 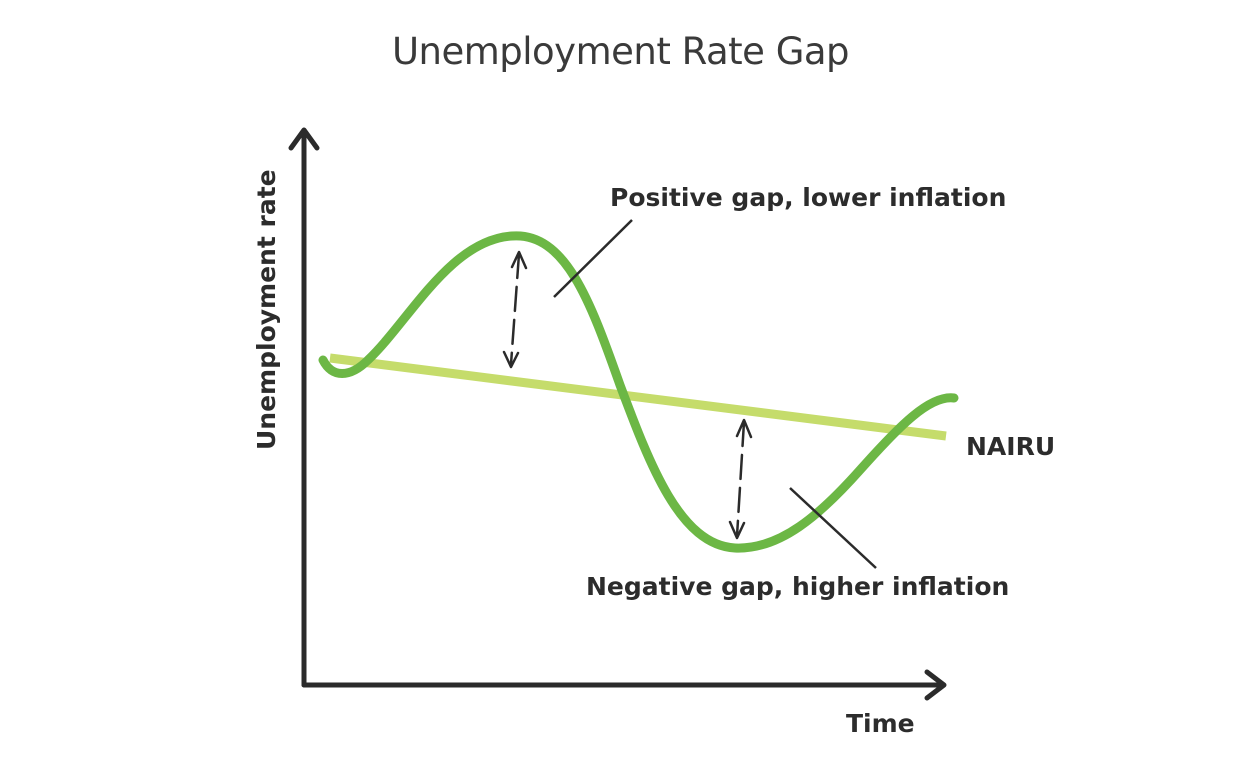 What do you see at coordinates (935, 685) in the screenshot?
I see `x-axis-arrowhead` at bounding box center [935, 685].